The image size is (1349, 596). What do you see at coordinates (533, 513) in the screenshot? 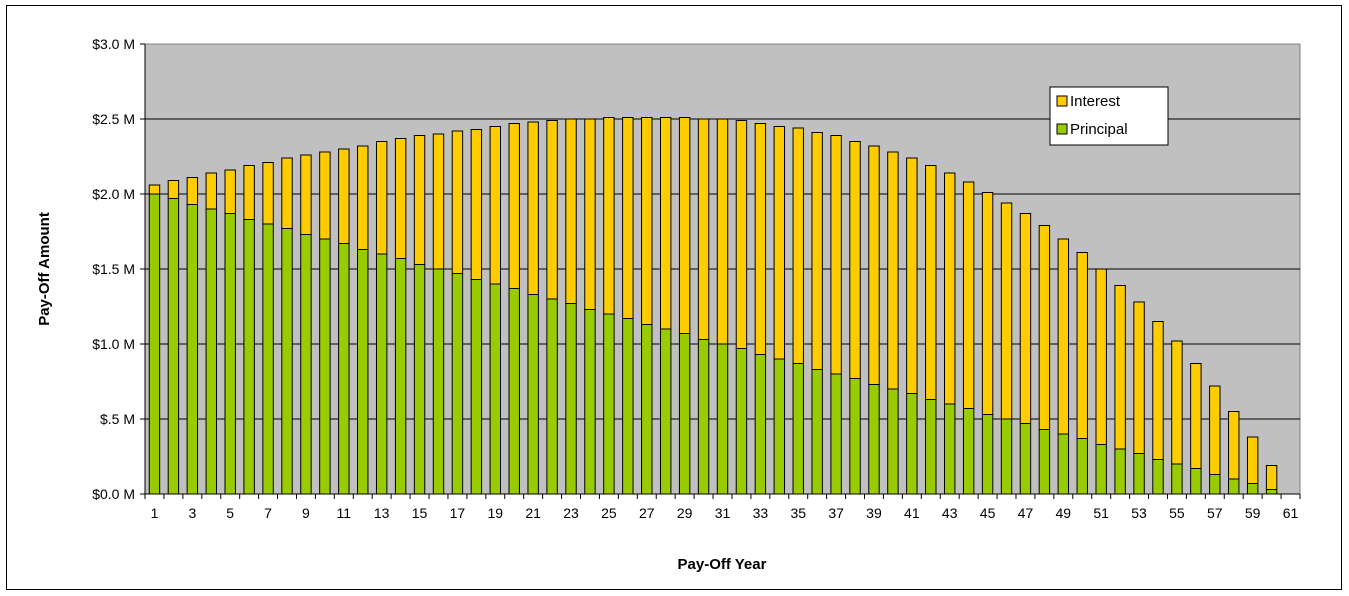
I see `x-tick-label: 21` at bounding box center [533, 513].